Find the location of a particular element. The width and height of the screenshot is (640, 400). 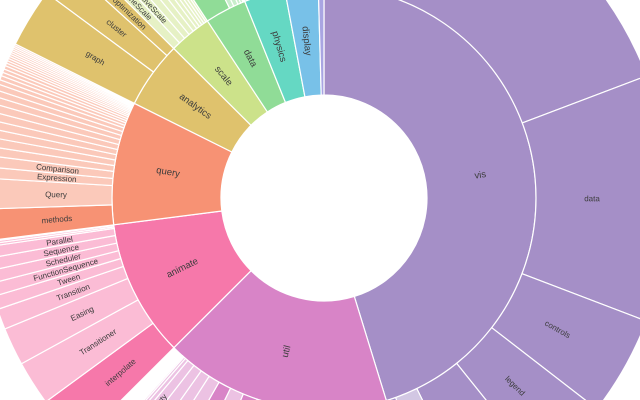

segment-util-IEvaluable is located at coordinates (138, 377).